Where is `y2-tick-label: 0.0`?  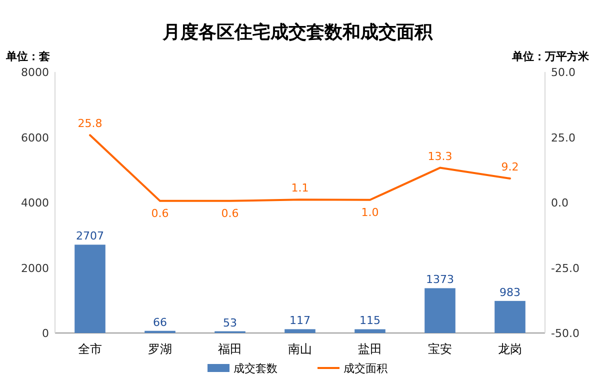 y2-tick-label: 0.0 is located at coordinates (559, 203).